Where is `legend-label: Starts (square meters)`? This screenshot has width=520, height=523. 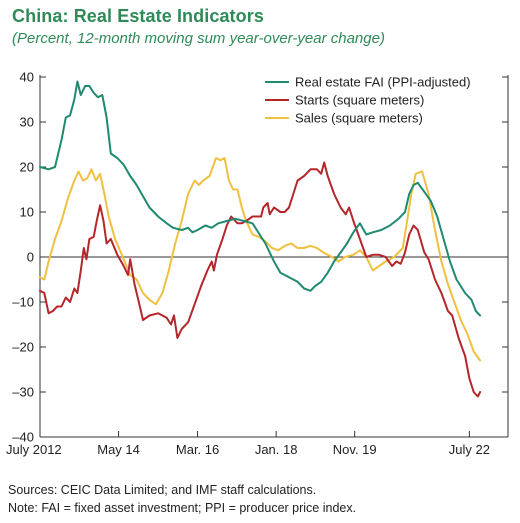
legend-label: Starts (square meters) is located at coordinates (359, 100).